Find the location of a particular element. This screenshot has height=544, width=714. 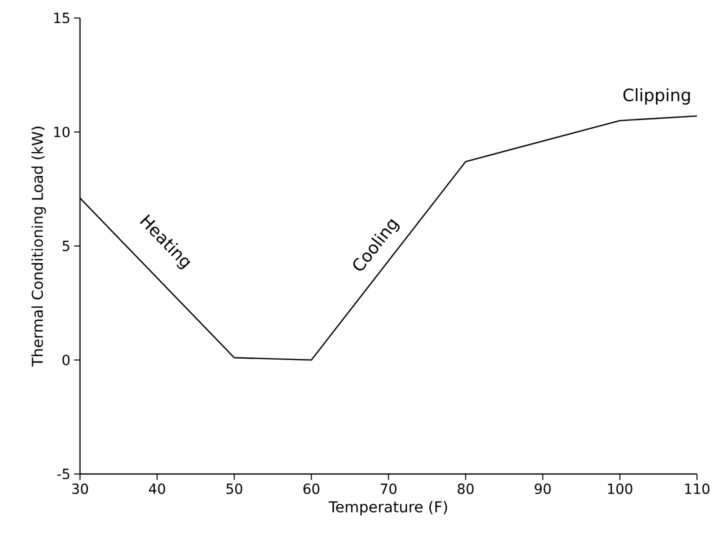

x-tick-label: 50 is located at coordinates (234, 488).